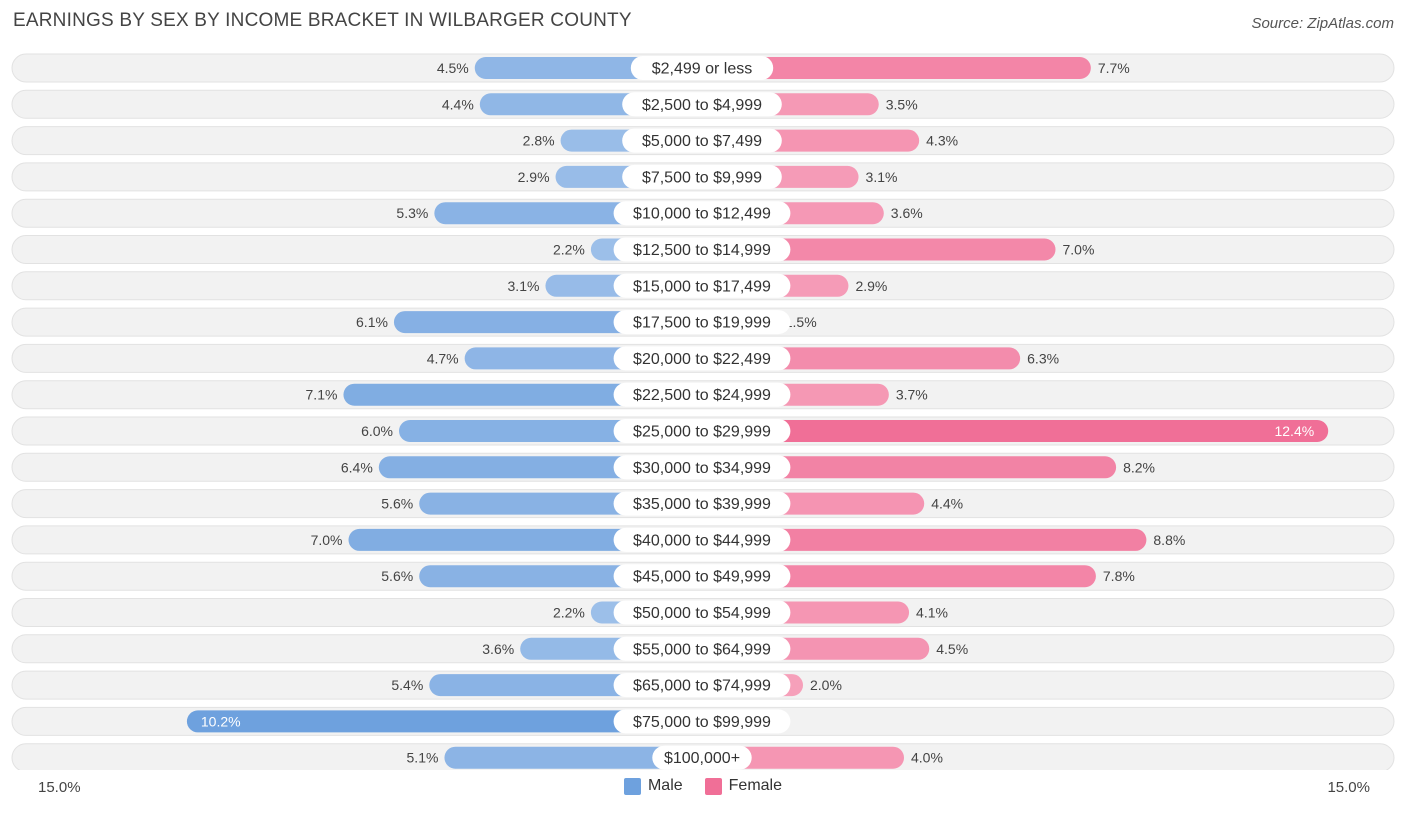 The height and width of the screenshot is (813, 1406). What do you see at coordinates (357, 467) in the screenshot?
I see `male-value-label: 6.4%` at bounding box center [357, 467].